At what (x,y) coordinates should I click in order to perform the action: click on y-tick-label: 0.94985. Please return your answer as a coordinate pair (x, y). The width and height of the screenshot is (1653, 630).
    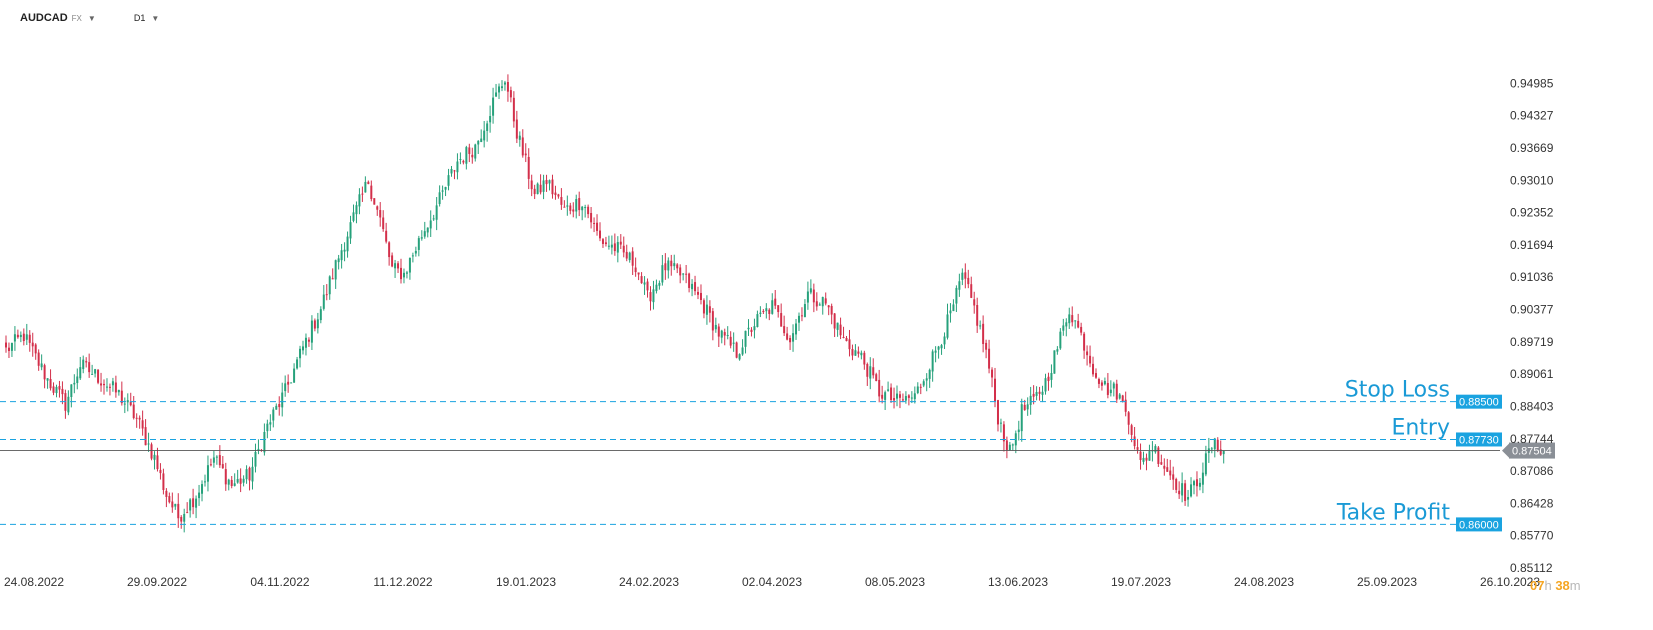
    Looking at the image, I should click on (1532, 83).